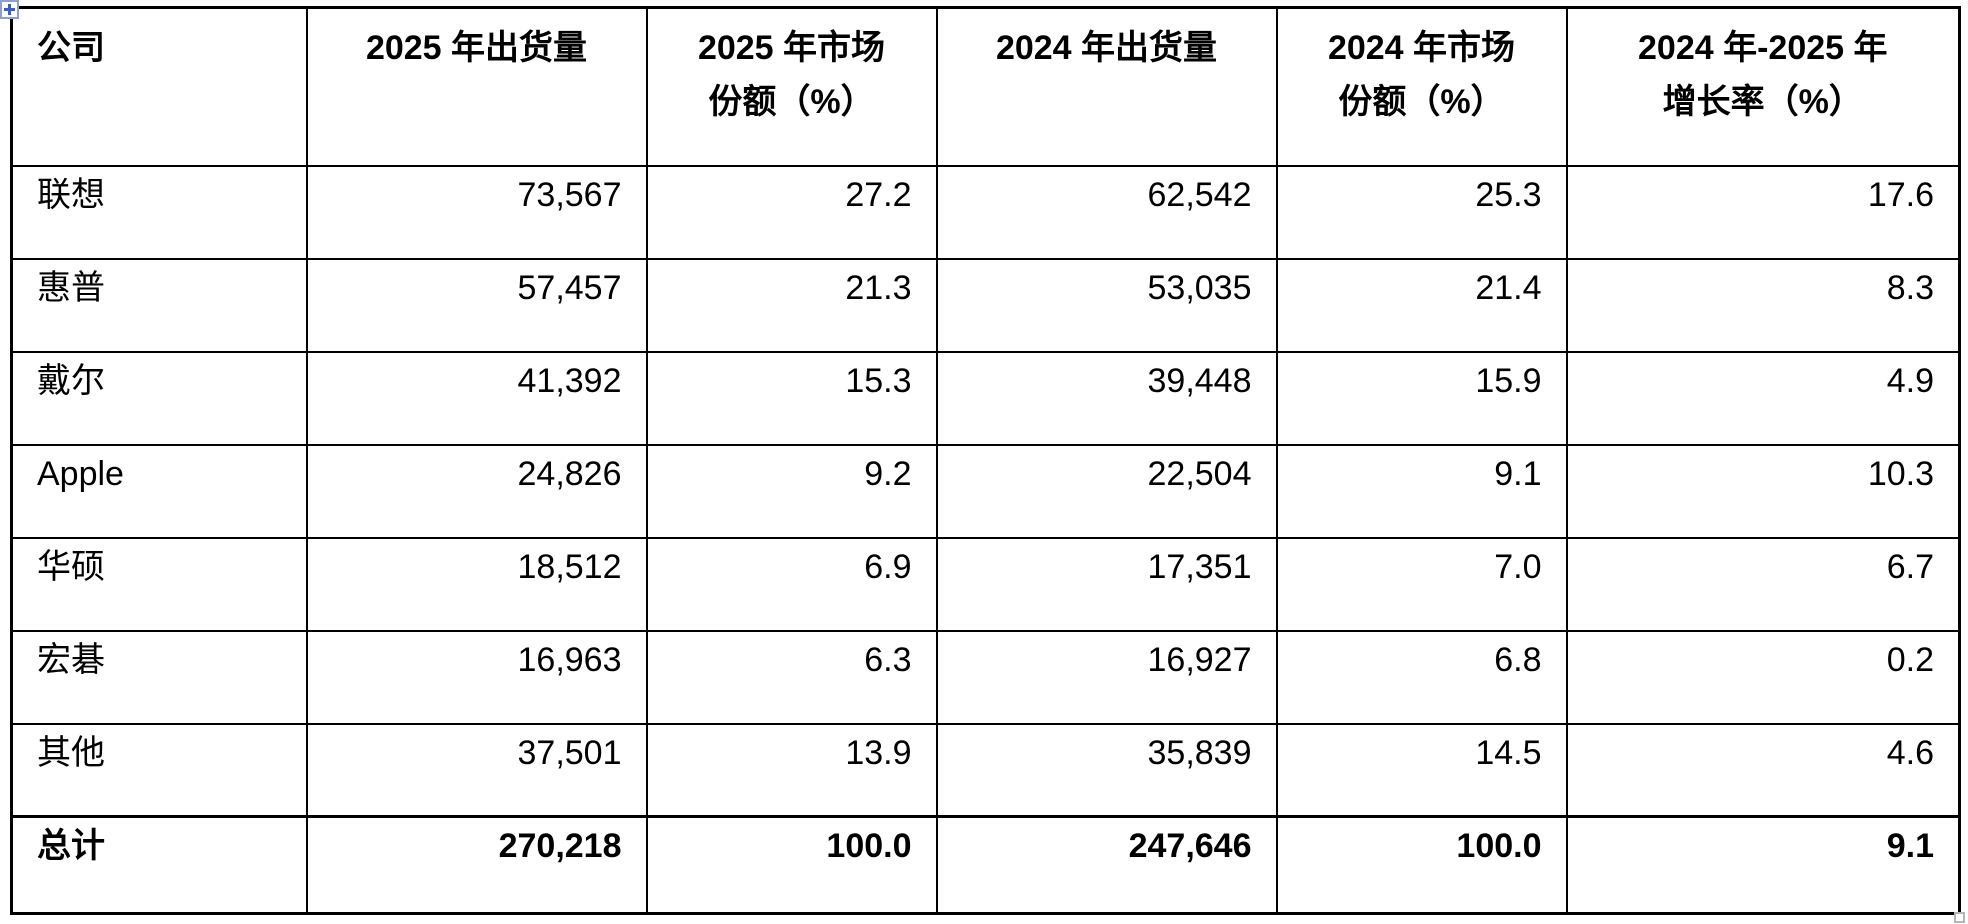 This screenshot has height=924, width=1968. I want to click on header-growth: 2024 年-2025 年 增长率（%）, so click(1763, 86).